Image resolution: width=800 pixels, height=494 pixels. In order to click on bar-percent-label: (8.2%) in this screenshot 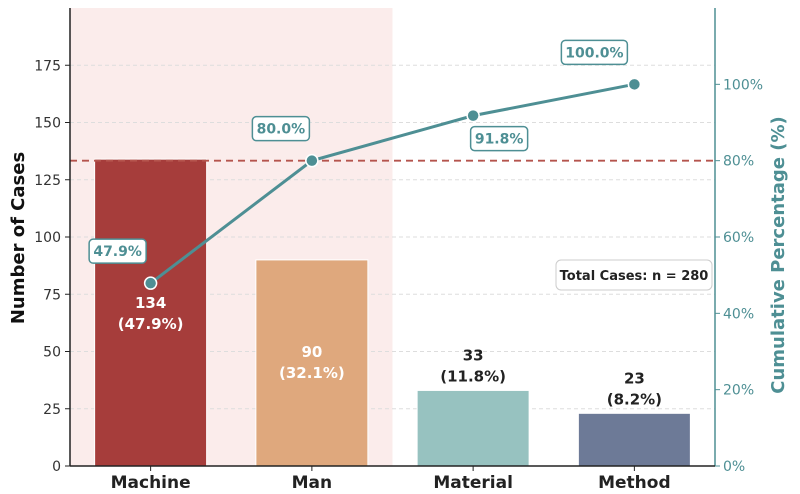, I will do `click(634, 399)`.